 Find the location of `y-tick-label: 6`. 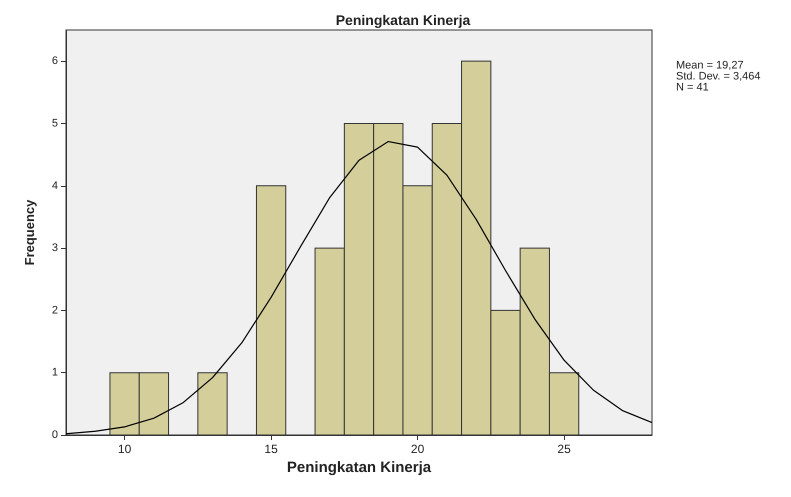

y-tick-label: 6 is located at coordinates (55, 61).